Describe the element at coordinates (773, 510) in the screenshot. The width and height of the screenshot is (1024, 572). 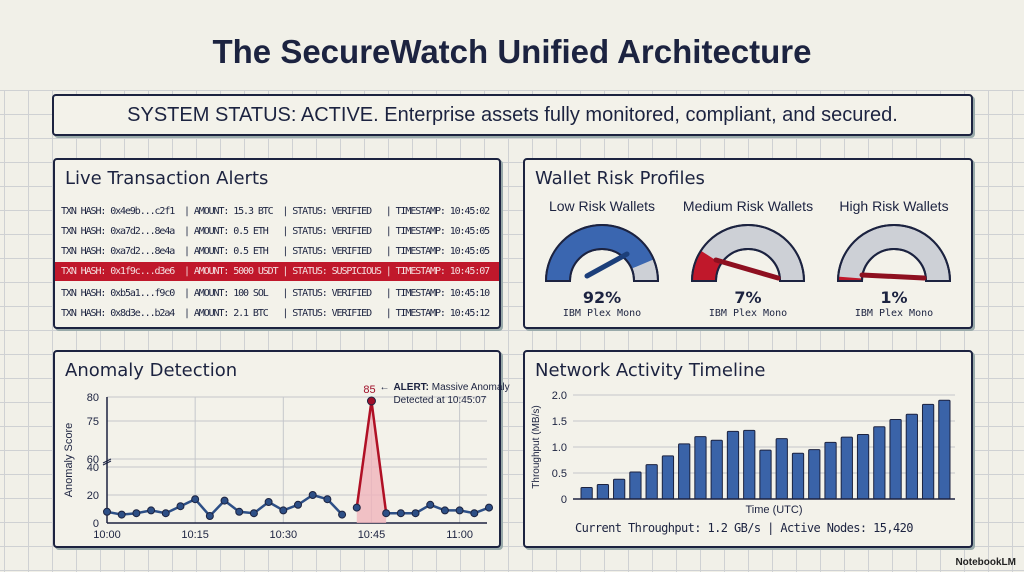
I see `x-axis-label: Time (UTC)` at that location.